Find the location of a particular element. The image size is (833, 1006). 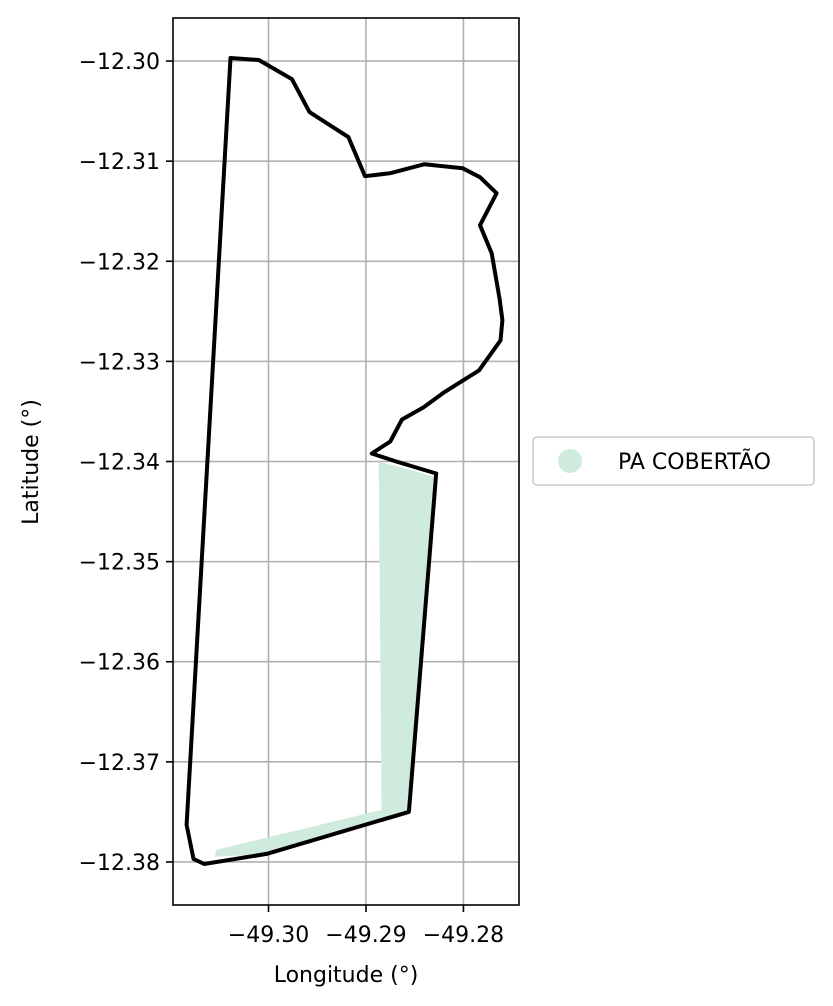

legend-frame is located at coordinates (673, 461).